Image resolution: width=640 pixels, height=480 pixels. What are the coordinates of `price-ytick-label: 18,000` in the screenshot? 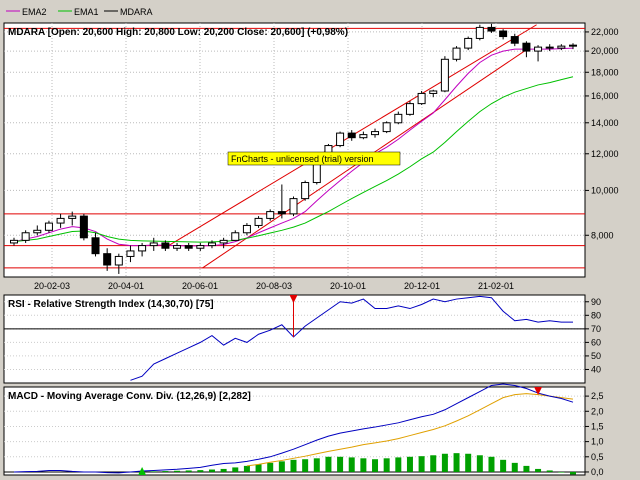 It's located at (605, 72).